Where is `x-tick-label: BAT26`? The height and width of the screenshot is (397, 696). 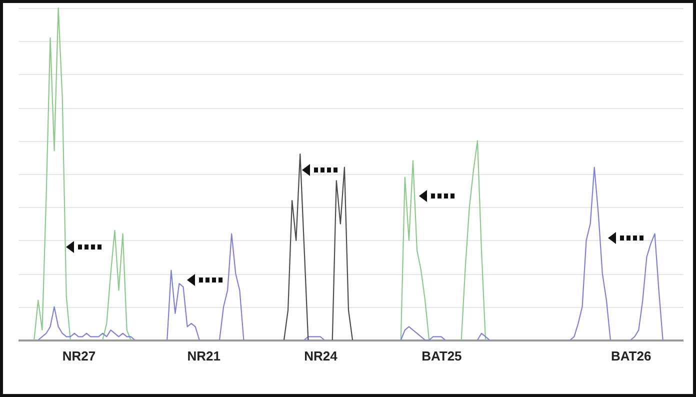
x-tick-label: BAT26 is located at coordinates (631, 356).